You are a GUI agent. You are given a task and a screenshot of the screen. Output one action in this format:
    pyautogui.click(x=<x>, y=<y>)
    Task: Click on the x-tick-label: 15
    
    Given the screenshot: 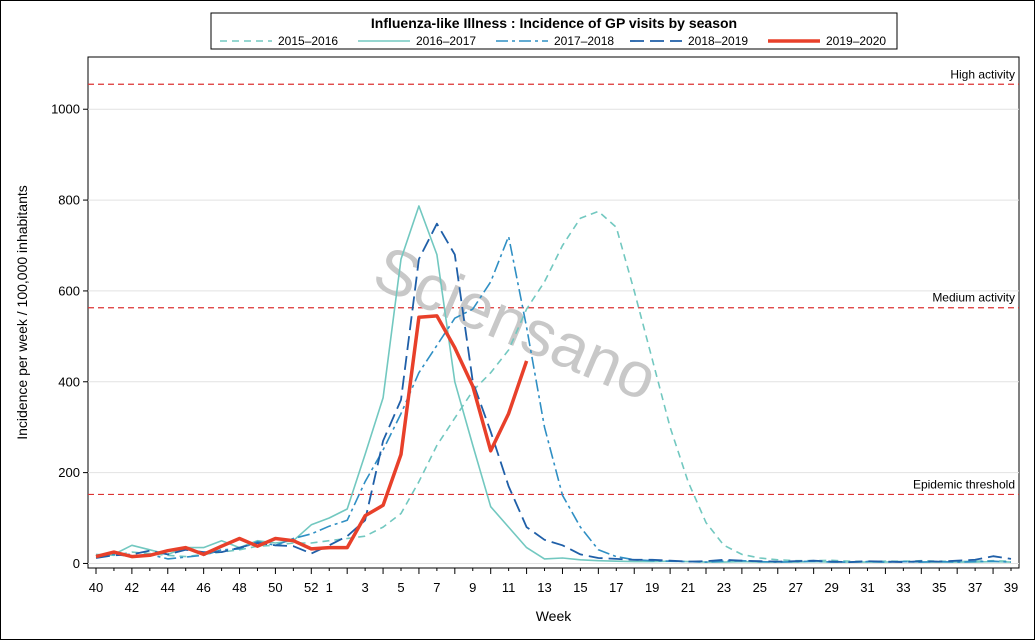 What is the action you would take?
    pyautogui.click(x=580, y=587)
    